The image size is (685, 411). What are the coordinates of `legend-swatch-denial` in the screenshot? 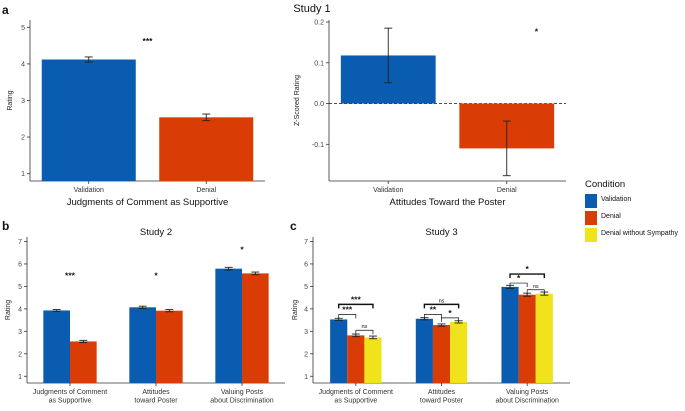 It's located at (591, 218).